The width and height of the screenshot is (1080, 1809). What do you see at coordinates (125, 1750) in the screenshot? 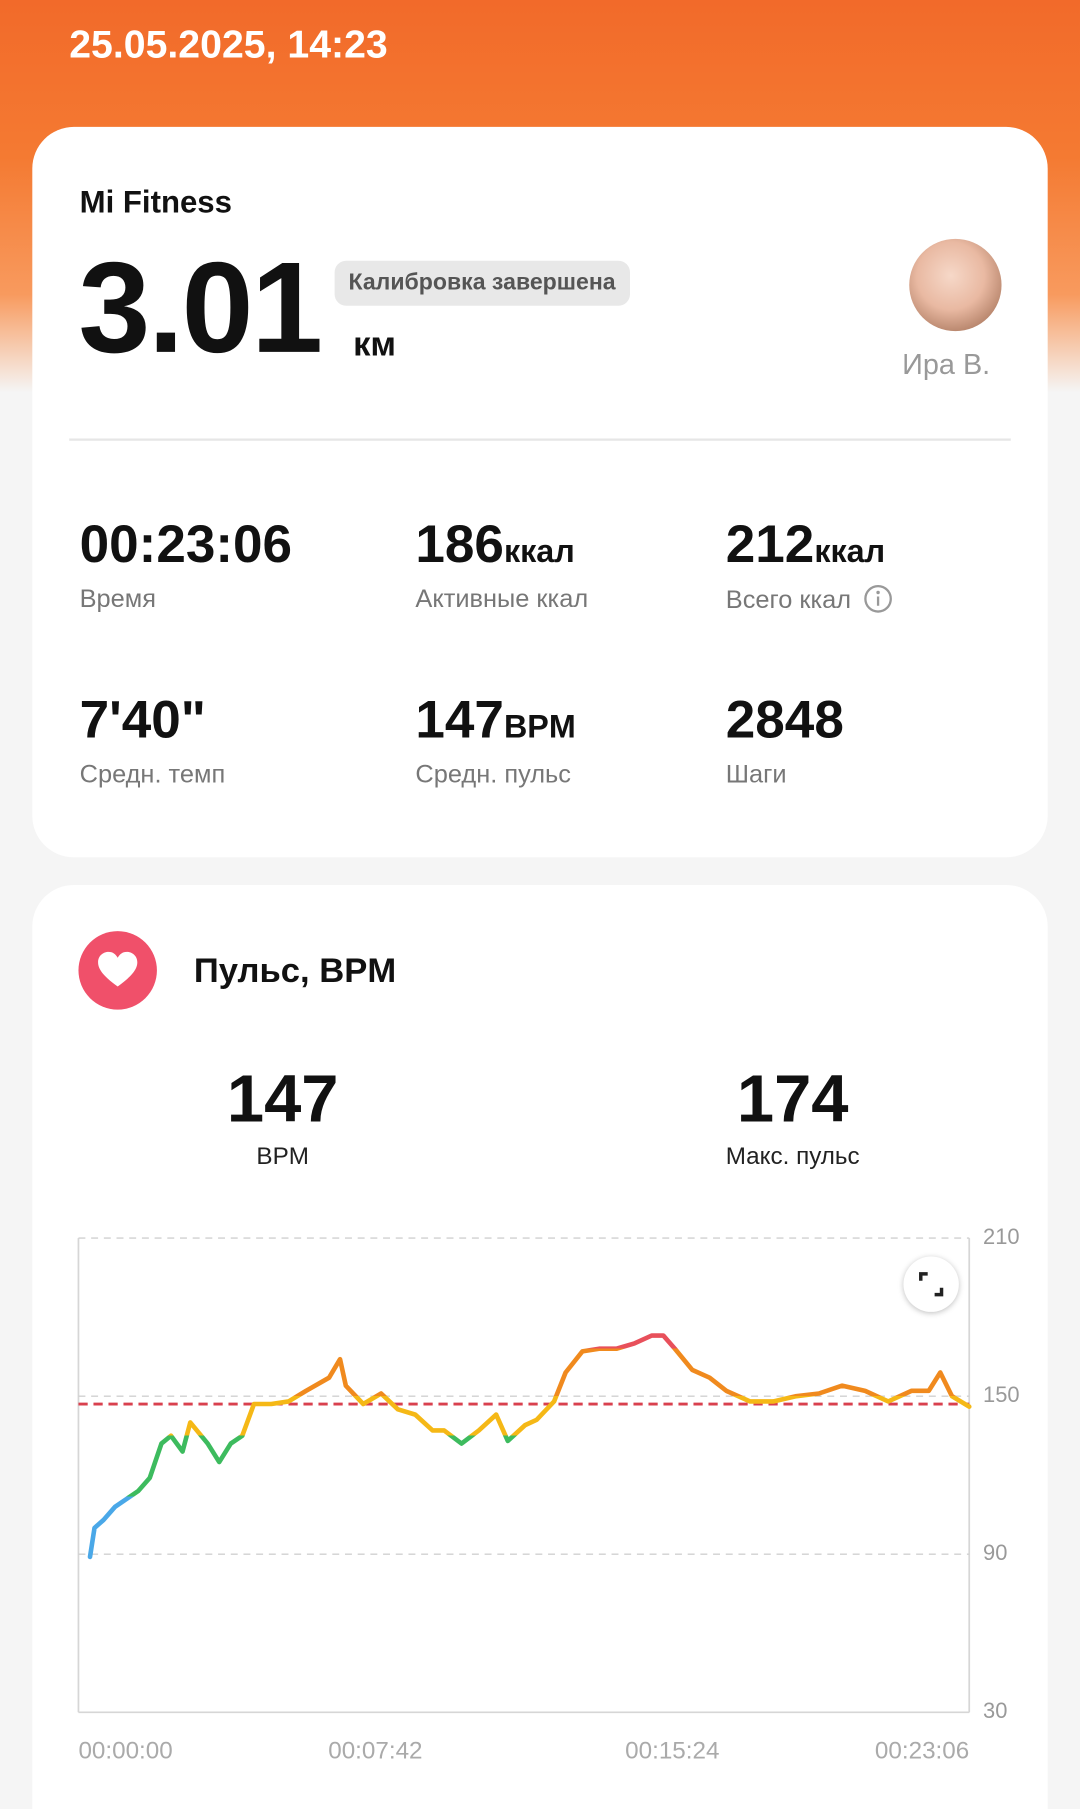
I see `x-tick-label: 00:00:00` at bounding box center [125, 1750].